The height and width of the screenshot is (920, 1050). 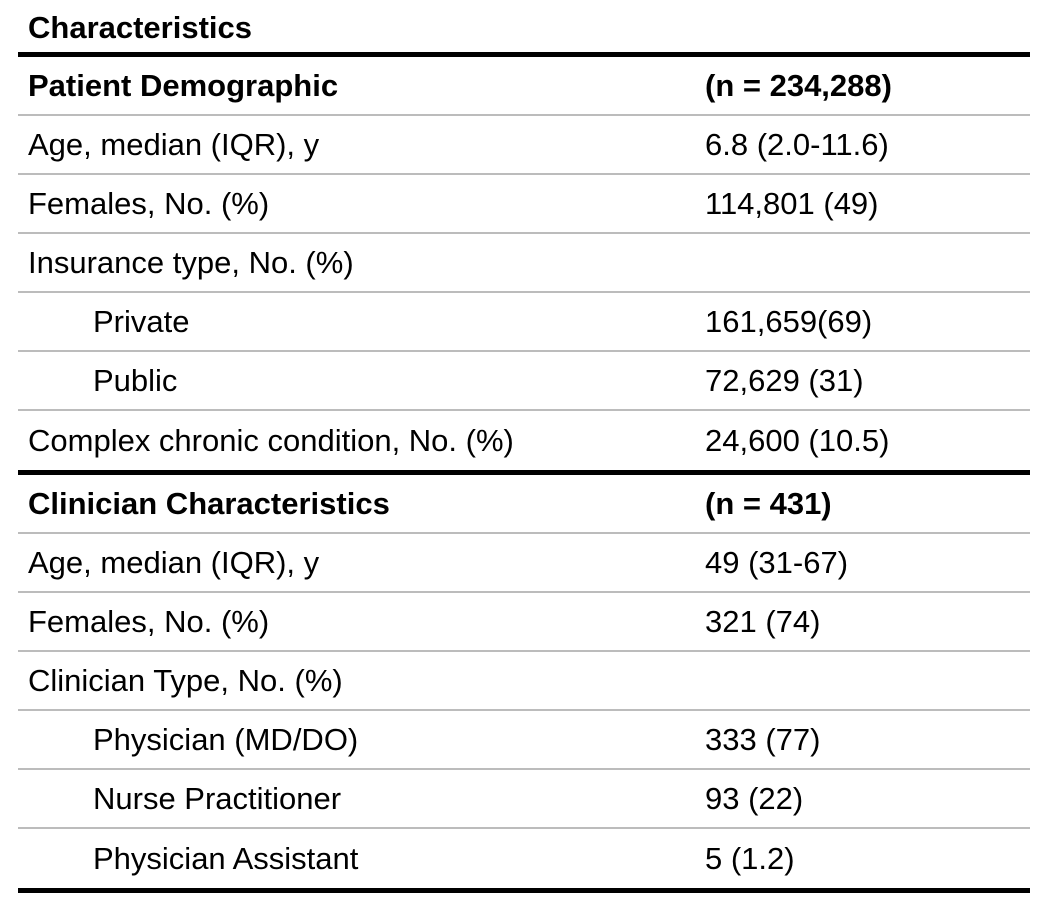 I want to click on row-label: Insurance type, No. (%), so click(x=191, y=262).